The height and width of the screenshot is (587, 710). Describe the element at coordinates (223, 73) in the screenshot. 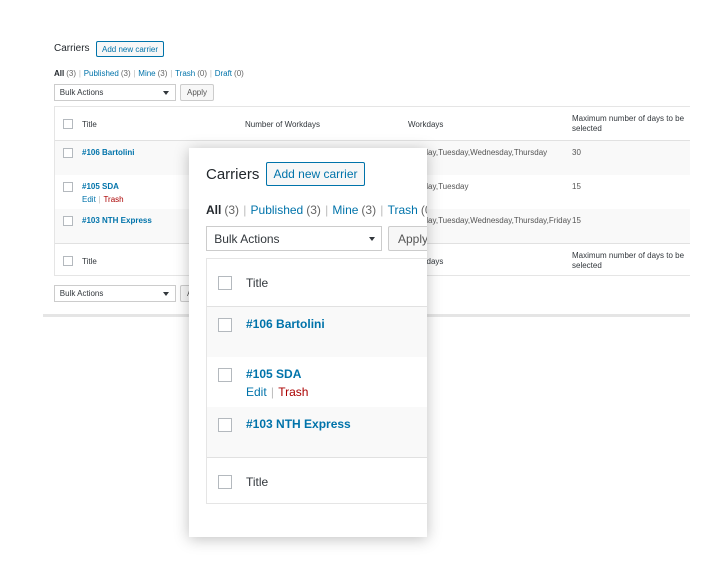

I see `filter-link: Draft` at that location.